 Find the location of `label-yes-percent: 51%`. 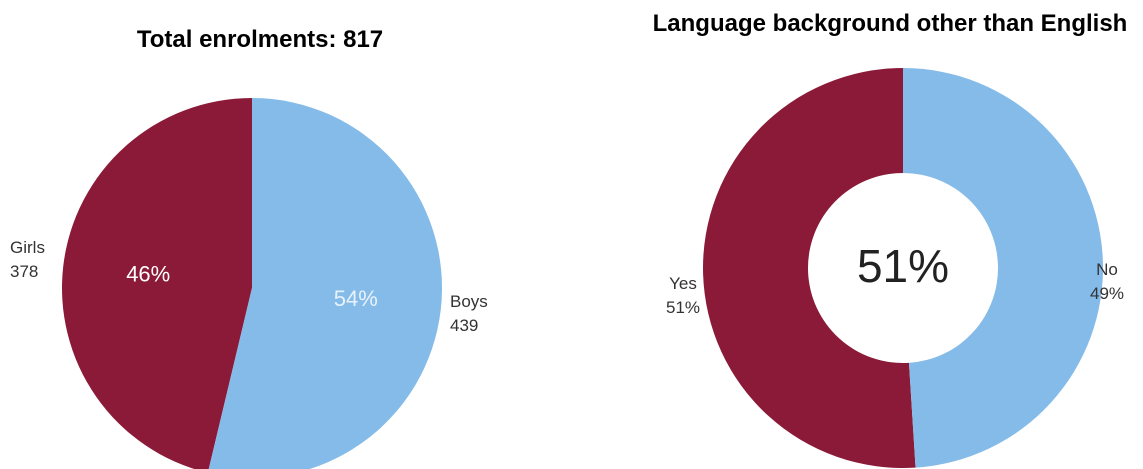

label-yes-percent: 51% is located at coordinates (683, 307).